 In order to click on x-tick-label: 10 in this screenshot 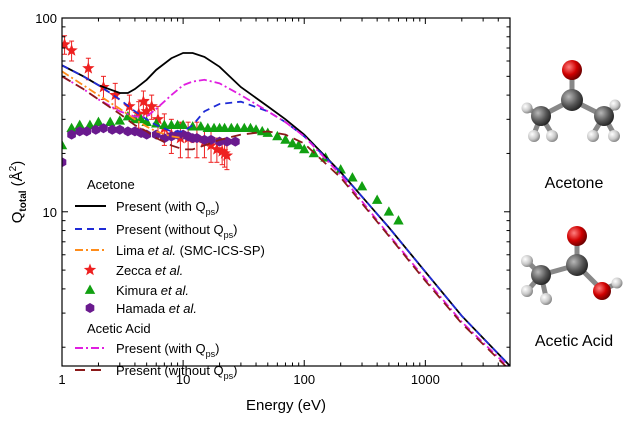, I will do `click(183, 379)`.